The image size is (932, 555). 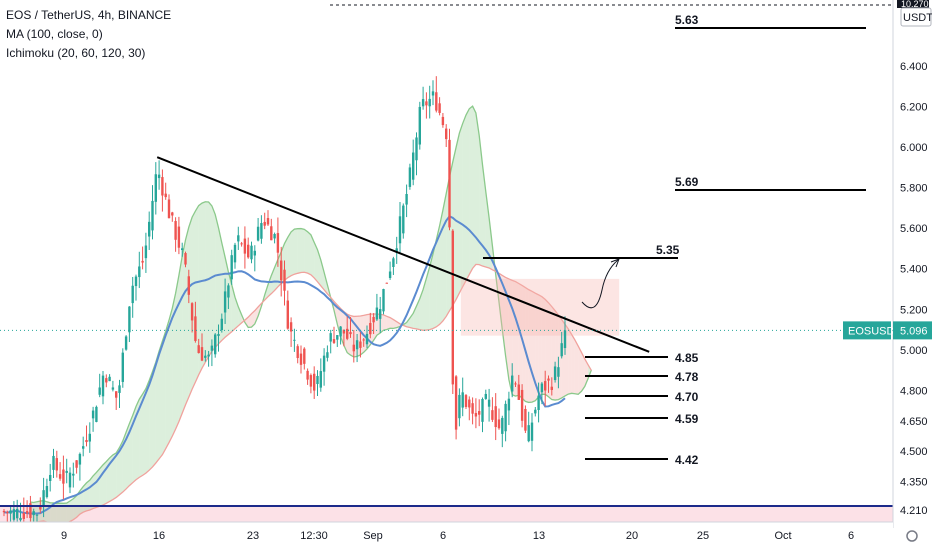 I want to click on ma-indicator-label: MA (100, close, 0), so click(x=54, y=34).